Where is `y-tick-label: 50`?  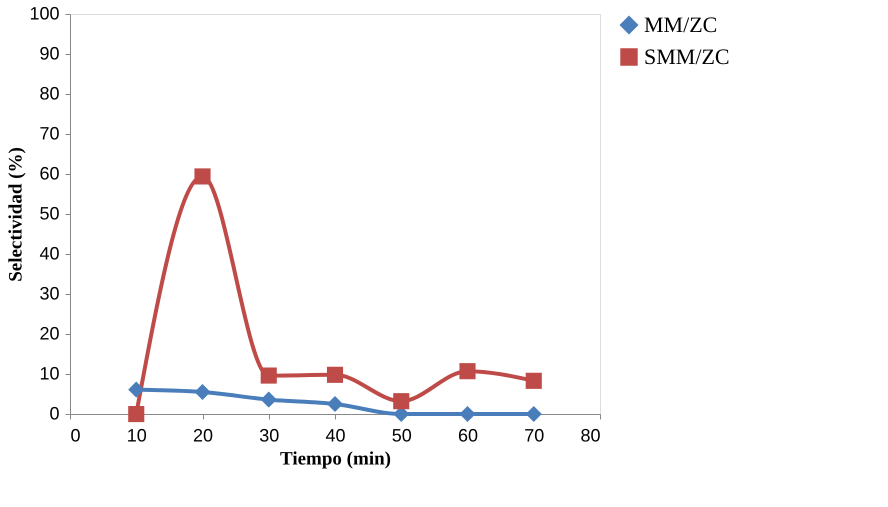 y-tick-label: 50 is located at coordinates (49, 214).